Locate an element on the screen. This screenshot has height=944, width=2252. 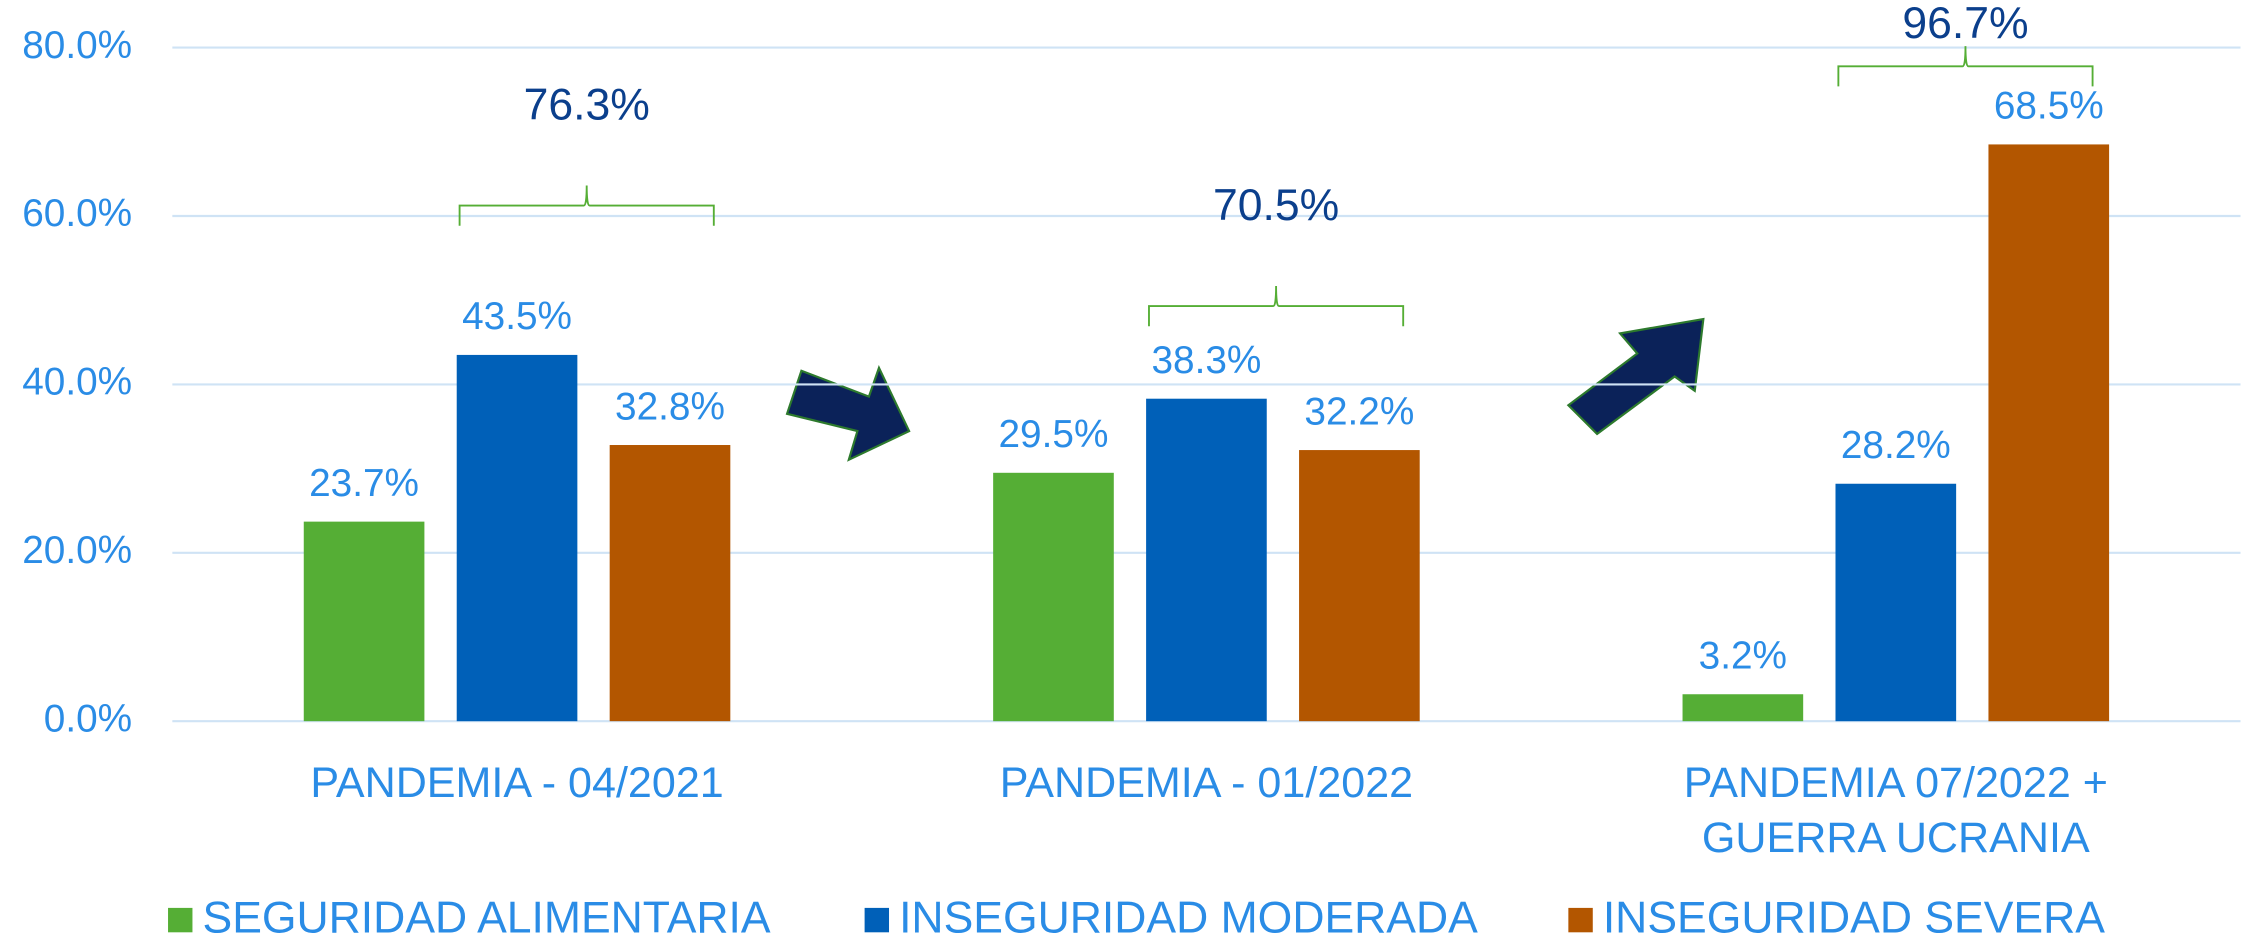
value-label: 38.3% is located at coordinates (1206, 360).